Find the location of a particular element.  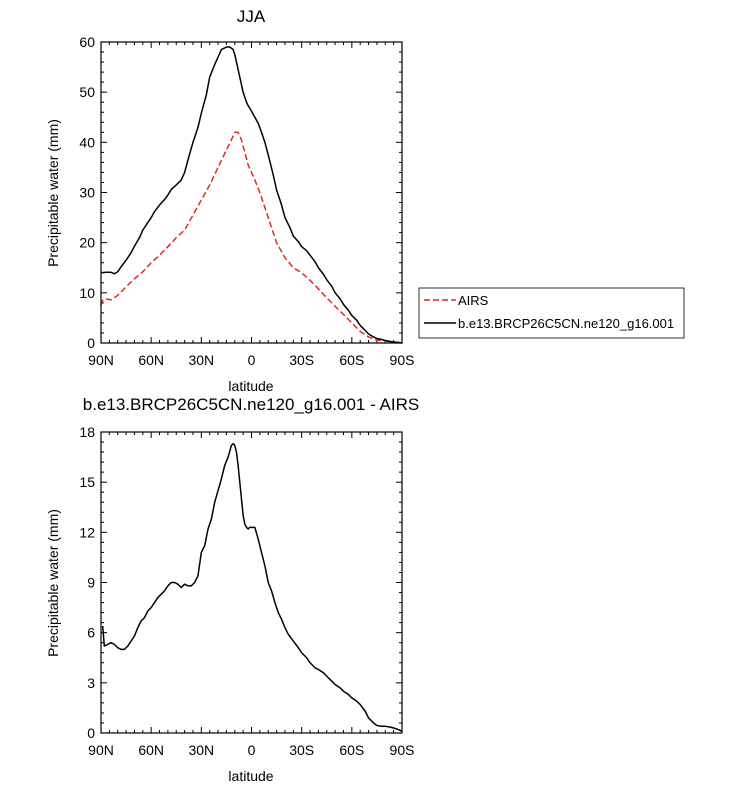

series-line-airs is located at coordinates (251, 237).